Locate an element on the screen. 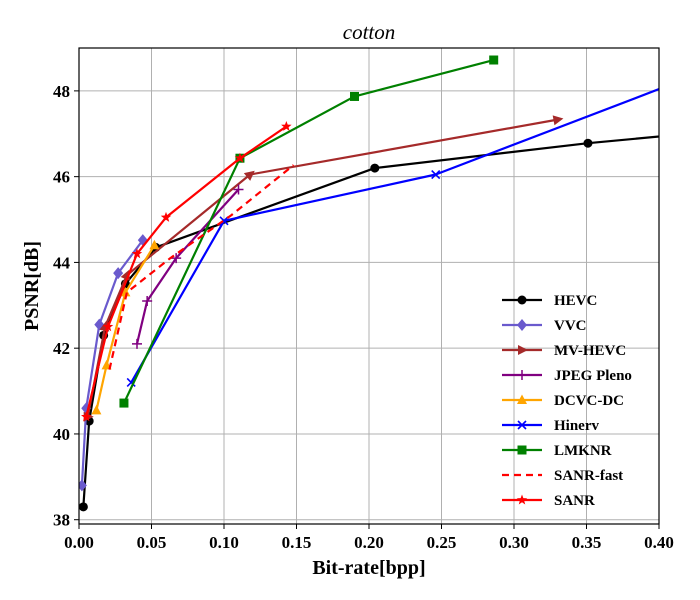 The image size is (700, 600). legend-label: SANR-fast is located at coordinates (588, 476).